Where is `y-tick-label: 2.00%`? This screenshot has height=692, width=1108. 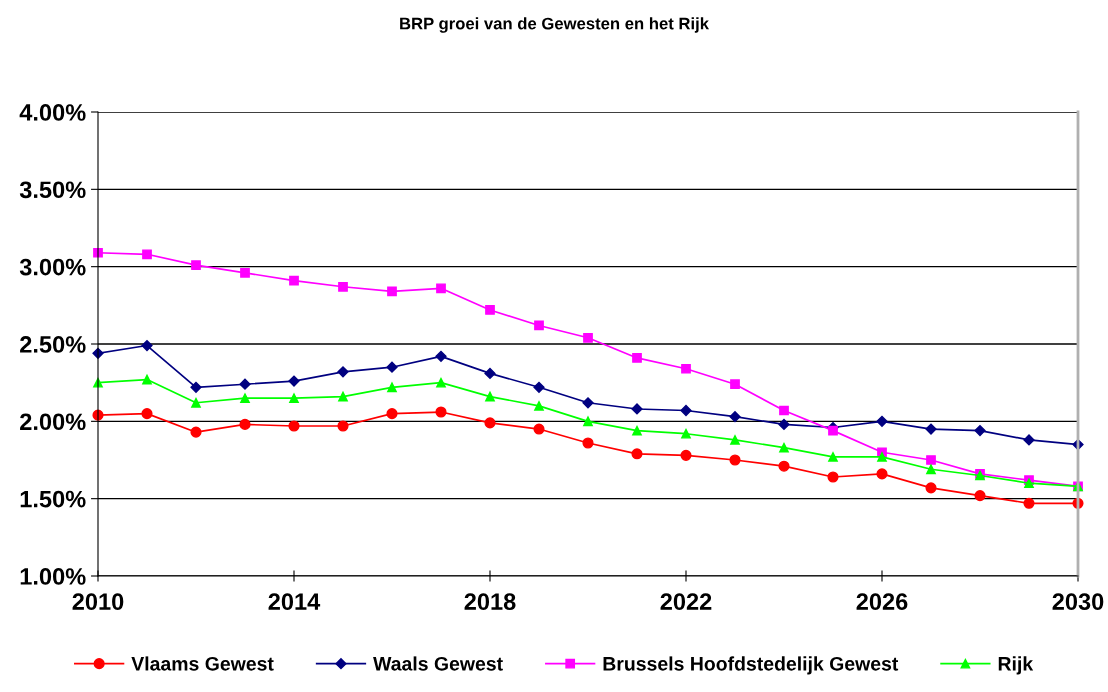
y-tick-label: 2.00% is located at coordinates (53, 422).